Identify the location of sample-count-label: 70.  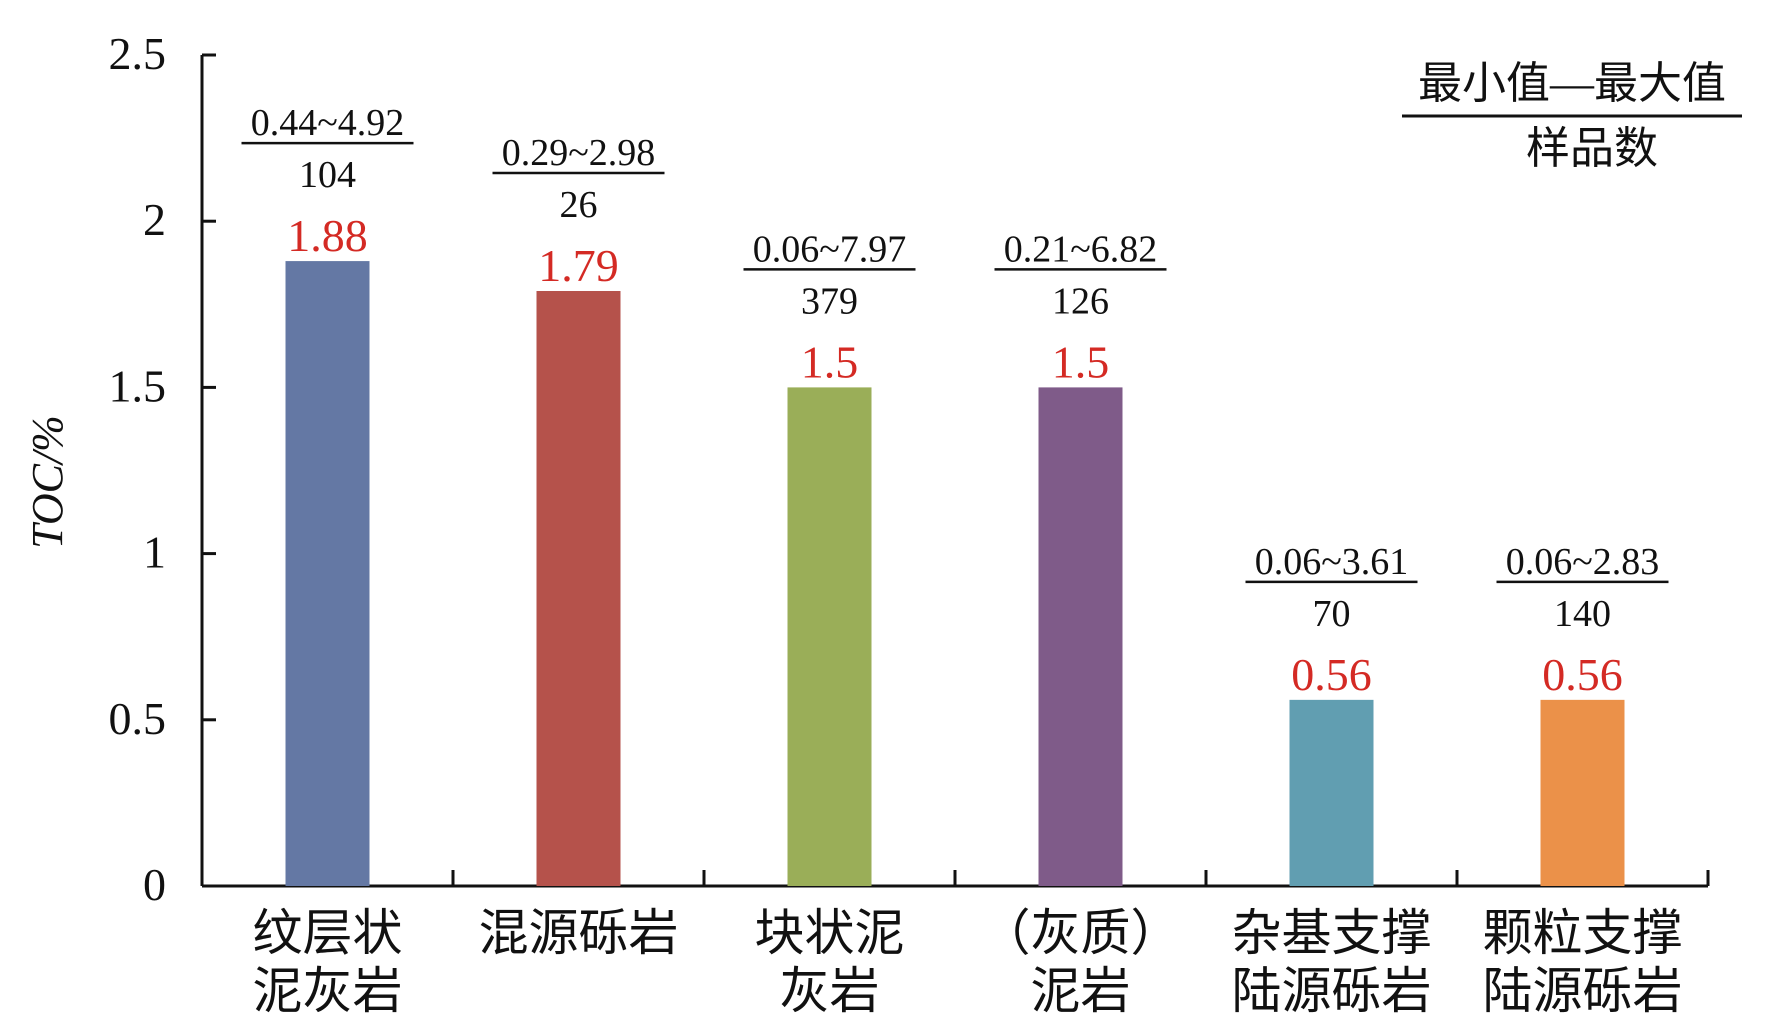
(1332, 614).